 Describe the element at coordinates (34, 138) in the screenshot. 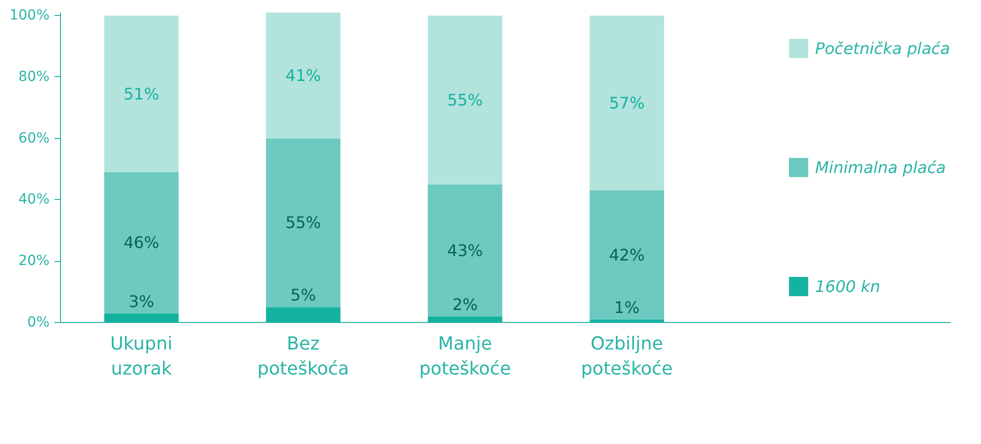

I see `y-tick-label: 60%` at that location.